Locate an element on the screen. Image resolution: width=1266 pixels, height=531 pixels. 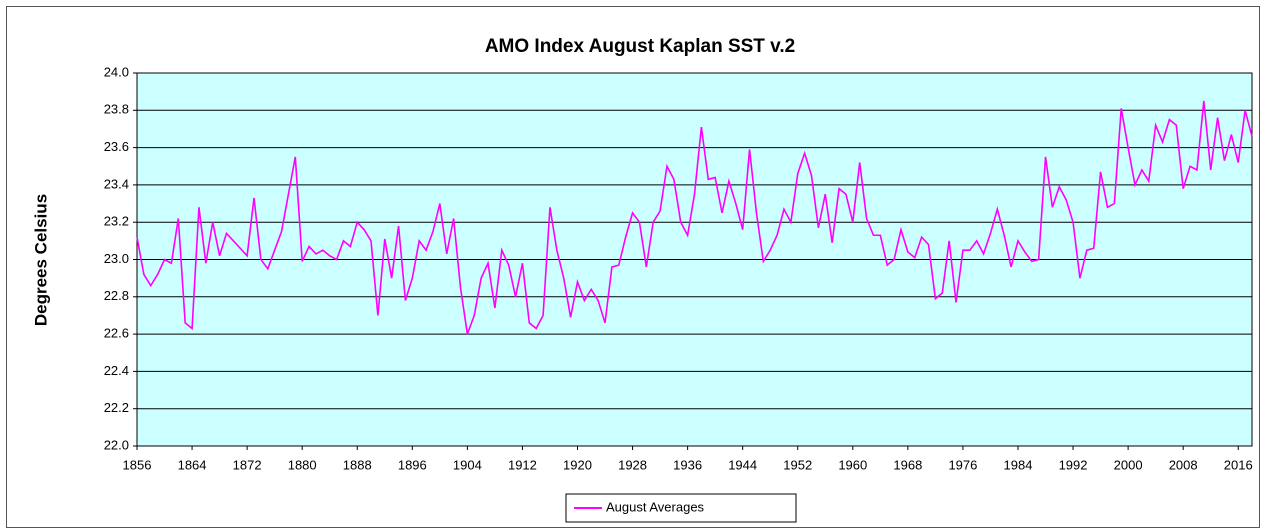
x-tick-label: 1872 is located at coordinates (247, 464).